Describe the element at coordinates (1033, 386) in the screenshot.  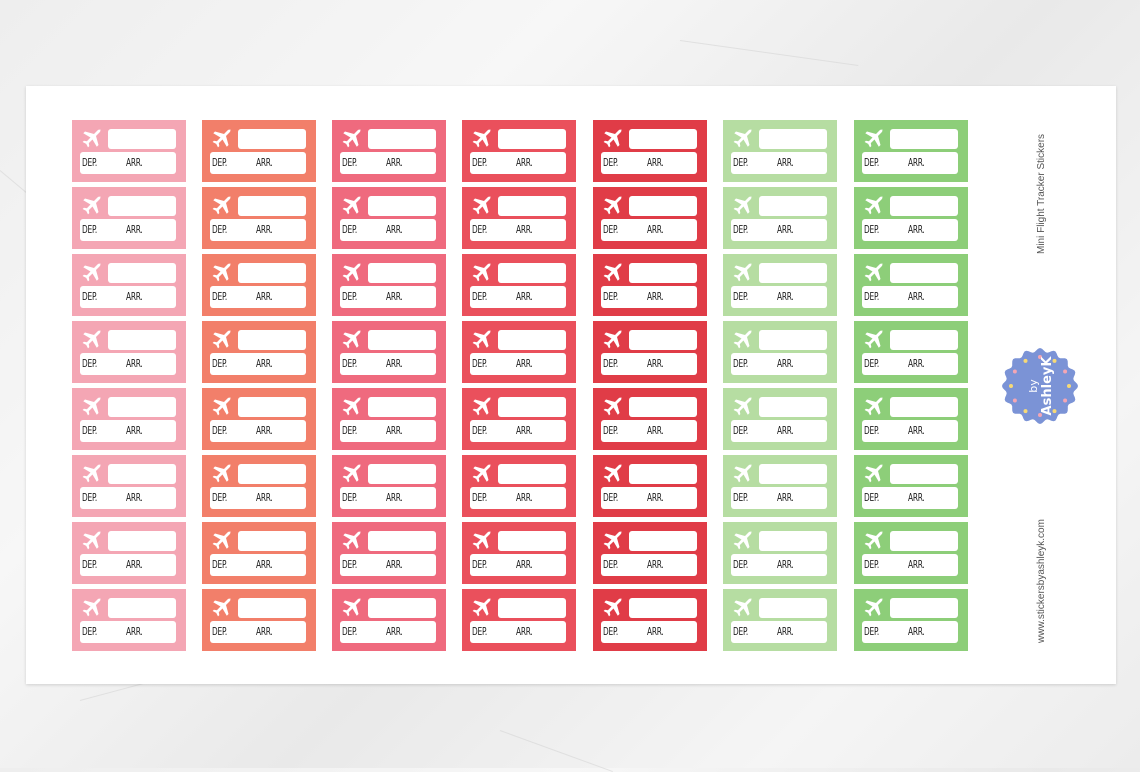
I see `logo-text-by: by` at that location.